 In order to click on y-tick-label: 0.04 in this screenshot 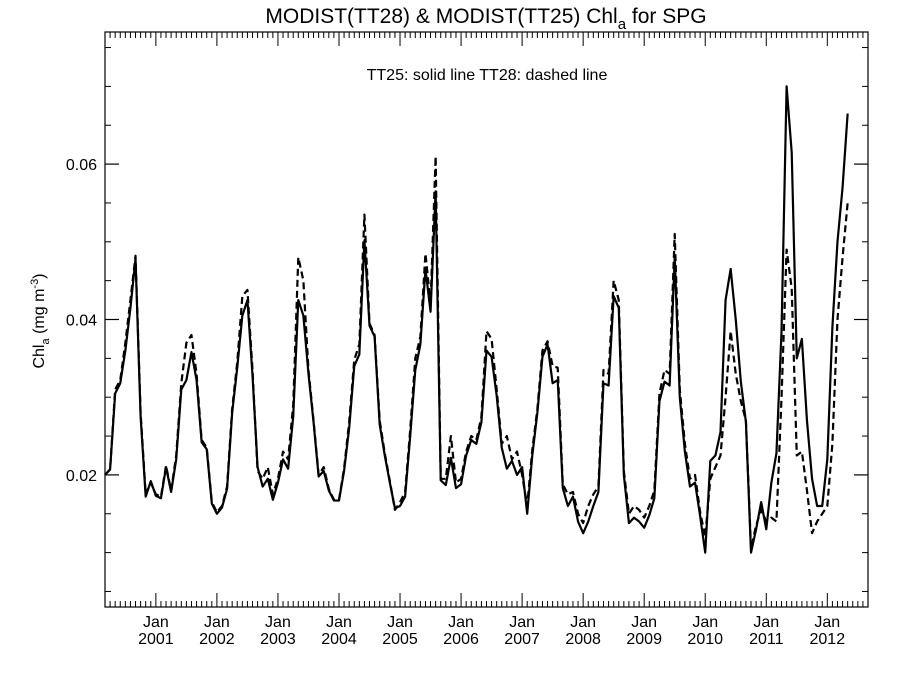, I will do `click(81, 321)`.